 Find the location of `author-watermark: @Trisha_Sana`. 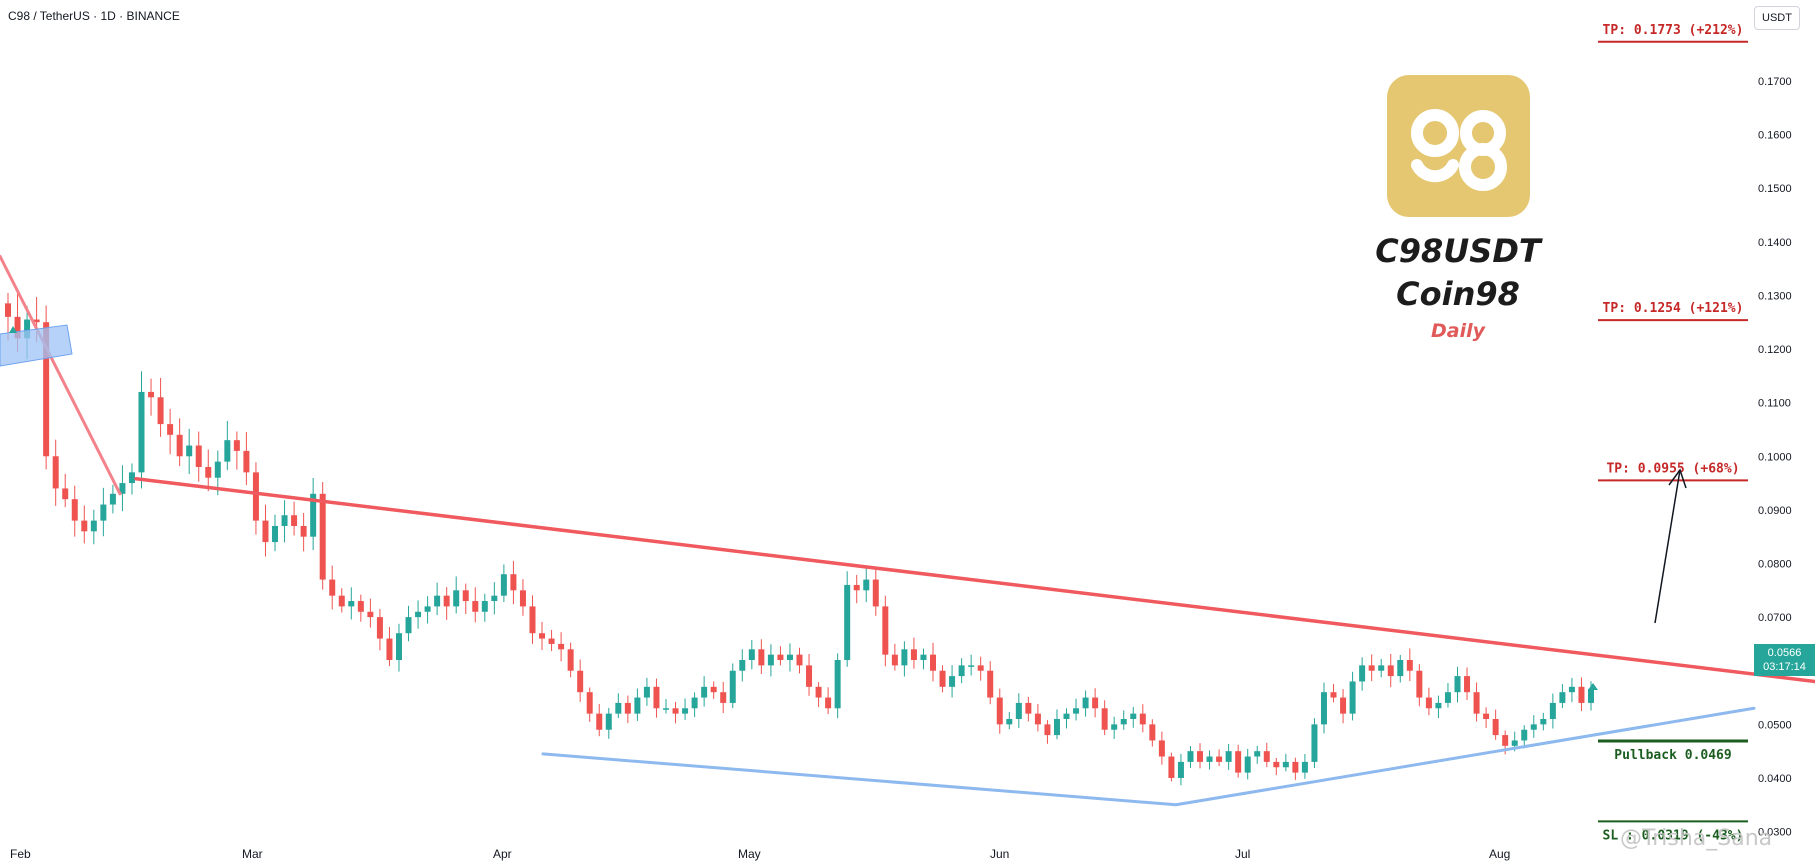

author-watermark: @Trisha_Sana is located at coordinates (1696, 838).